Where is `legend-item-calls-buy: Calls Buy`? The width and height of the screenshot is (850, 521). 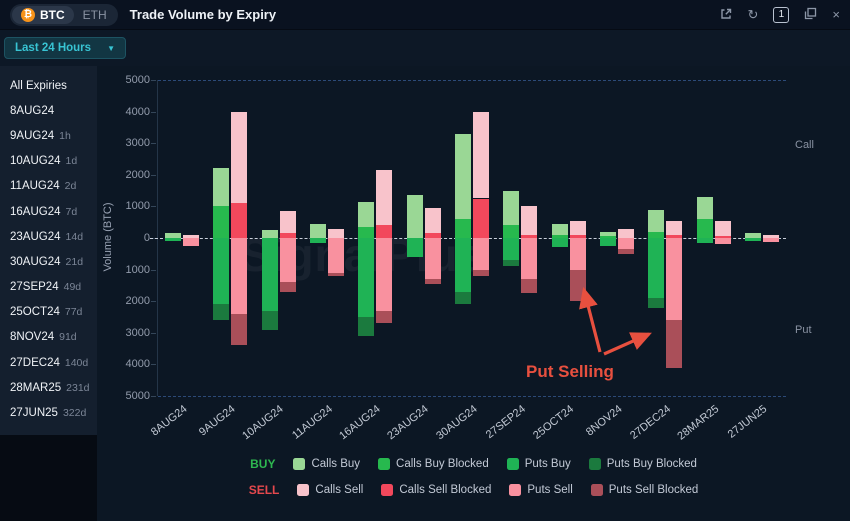 legend-item-calls-buy: Calls Buy is located at coordinates (326, 464).